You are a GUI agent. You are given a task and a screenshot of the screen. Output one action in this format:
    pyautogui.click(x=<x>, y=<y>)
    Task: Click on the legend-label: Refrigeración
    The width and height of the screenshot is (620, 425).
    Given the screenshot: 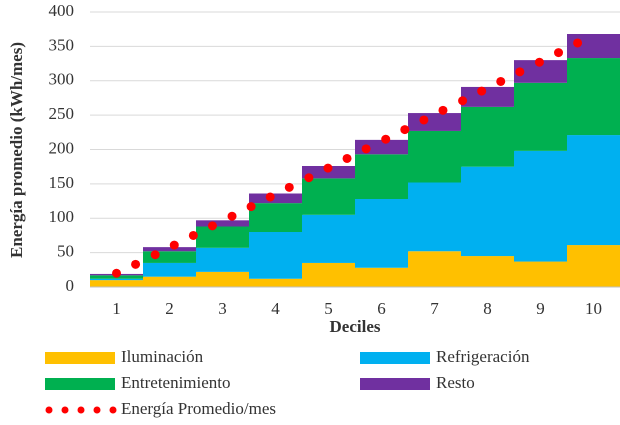 What is the action you would take?
    pyautogui.click(x=483, y=356)
    